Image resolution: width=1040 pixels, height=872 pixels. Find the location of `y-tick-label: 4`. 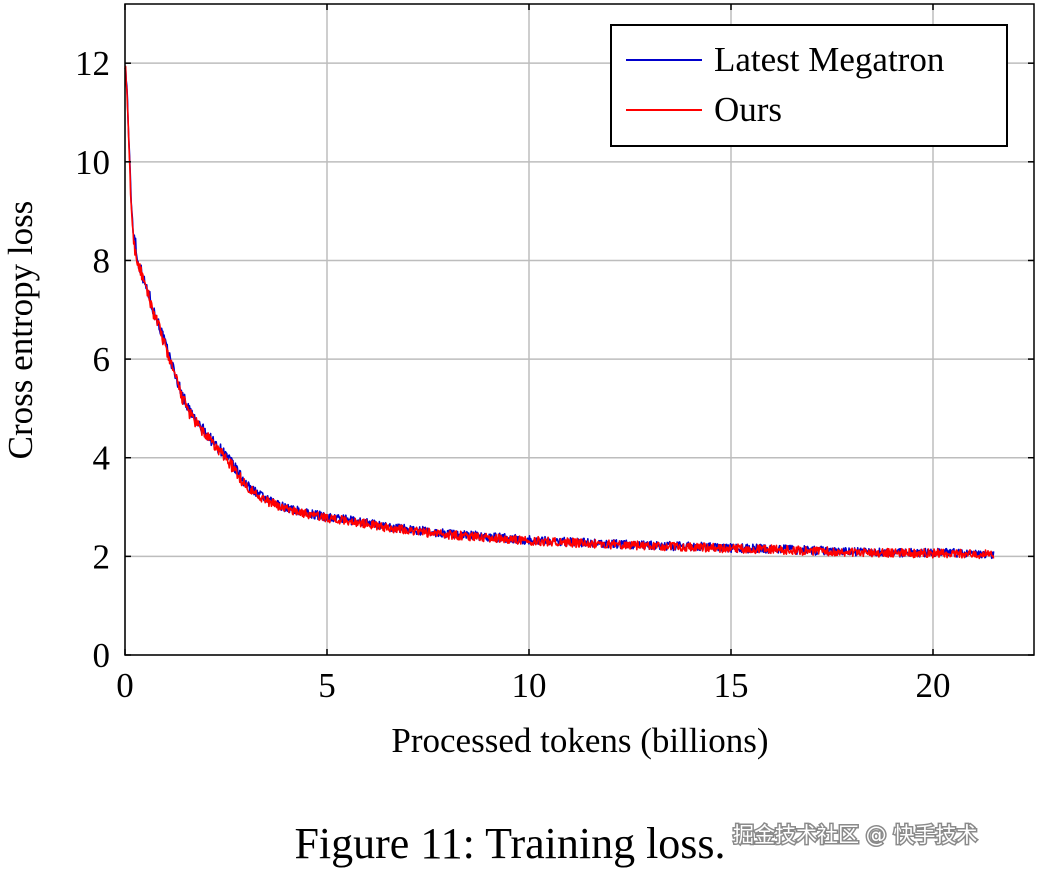

y-tick-label: 4 is located at coordinates (102, 458).